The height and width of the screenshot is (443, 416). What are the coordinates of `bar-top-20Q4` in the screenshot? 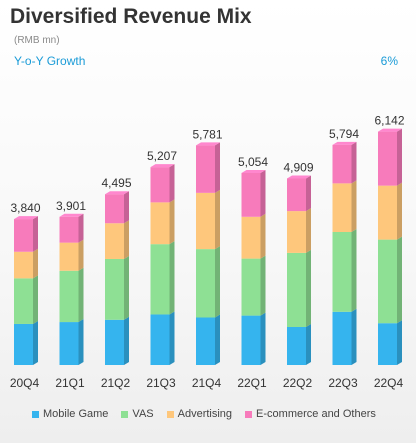 It's located at (26, 218).